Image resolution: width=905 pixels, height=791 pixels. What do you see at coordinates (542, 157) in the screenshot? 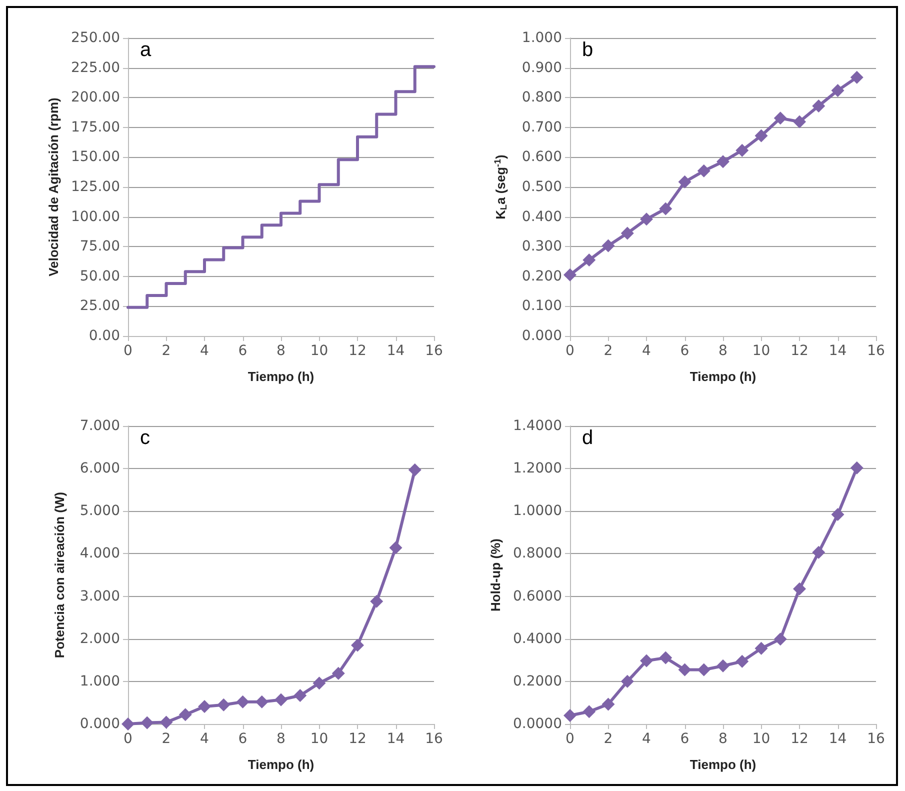
I see `y-tick-label: 0.600` at bounding box center [542, 157].